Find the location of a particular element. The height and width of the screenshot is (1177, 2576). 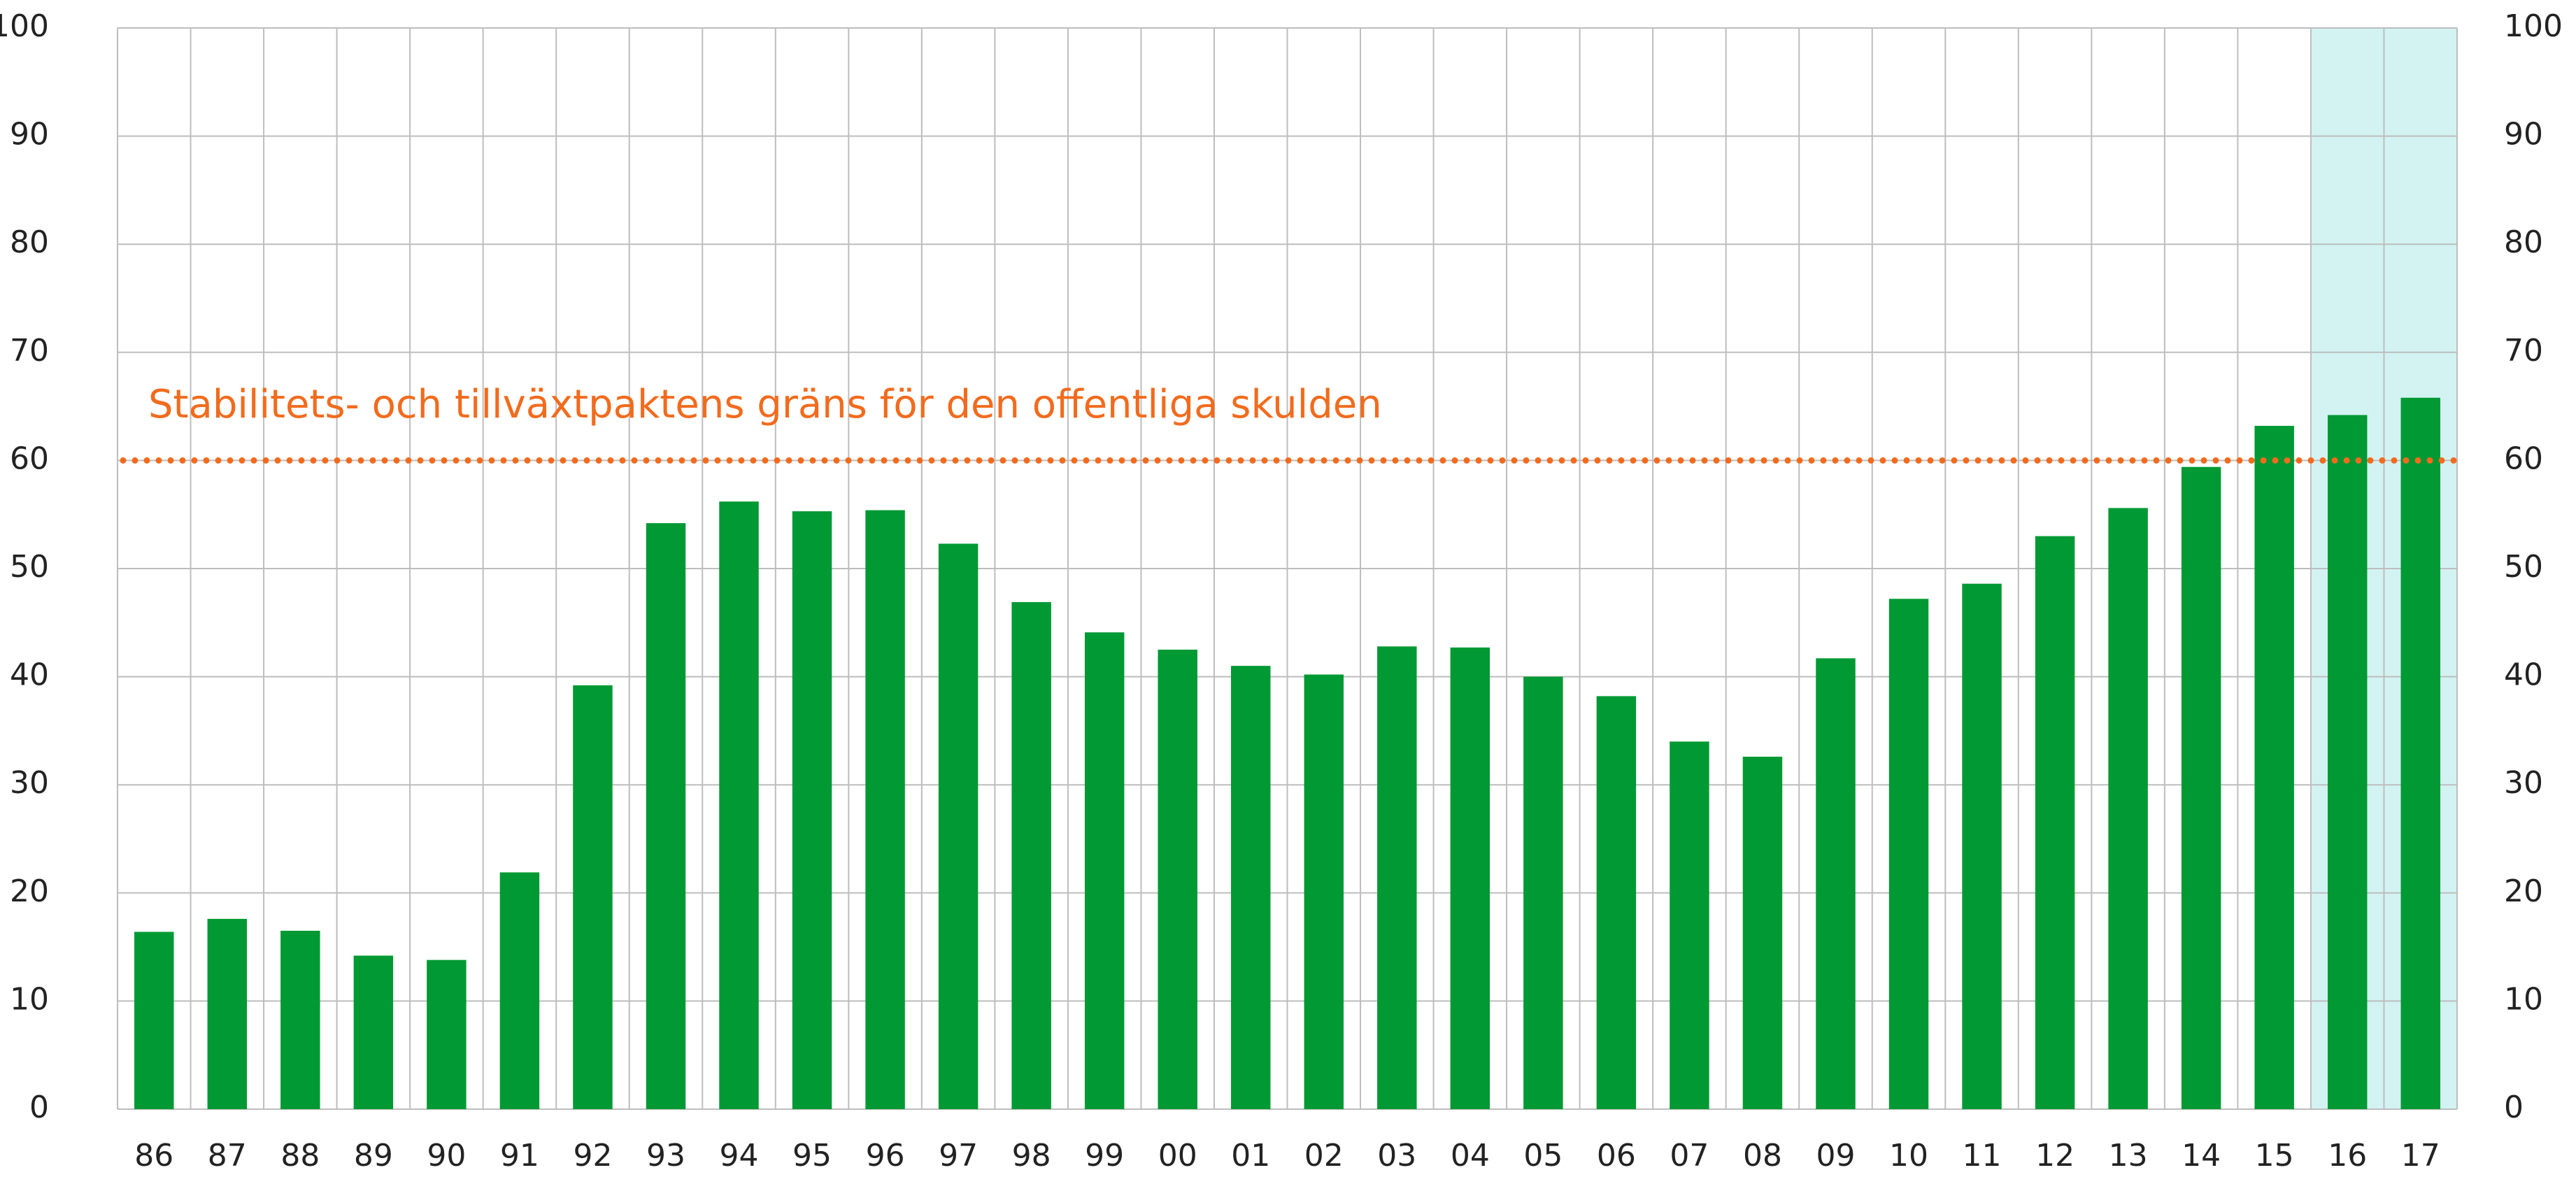

x-tick-label: 11 is located at coordinates (1982, 1156).